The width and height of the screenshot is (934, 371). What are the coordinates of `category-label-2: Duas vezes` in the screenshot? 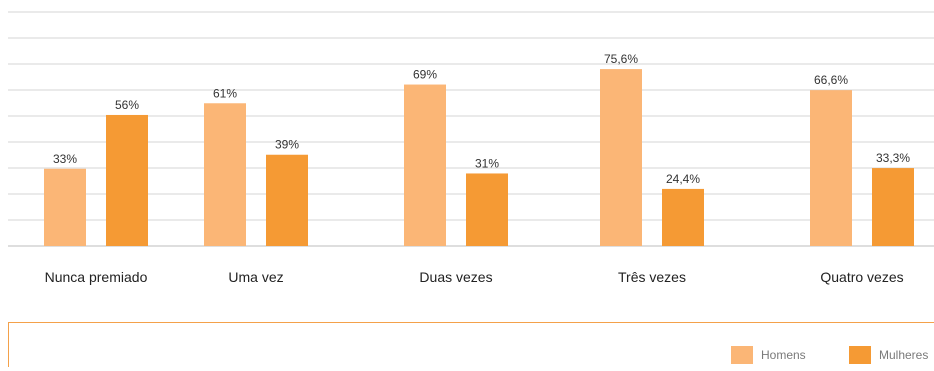 It's located at (455, 277).